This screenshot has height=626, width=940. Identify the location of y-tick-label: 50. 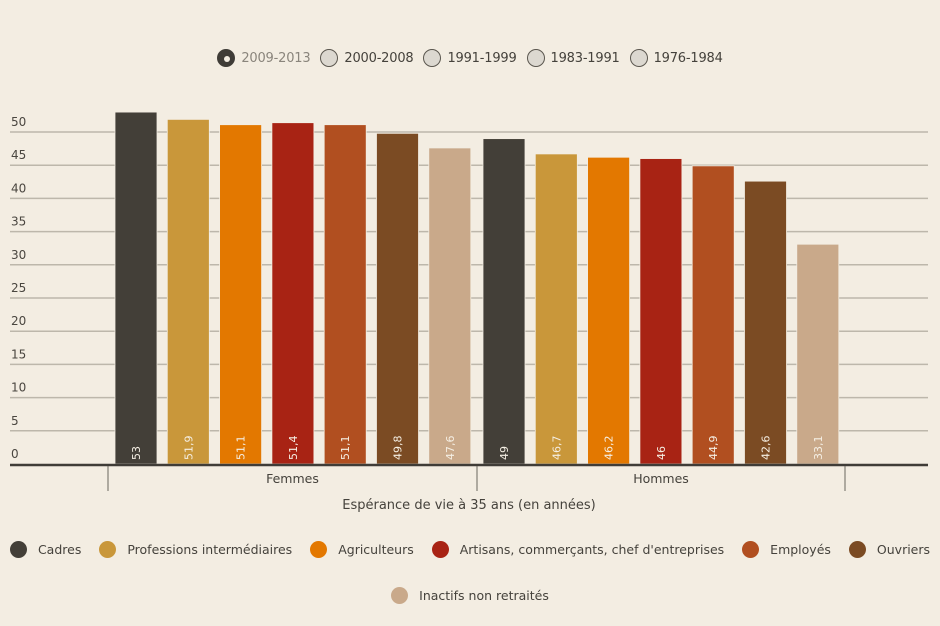
(18, 122).